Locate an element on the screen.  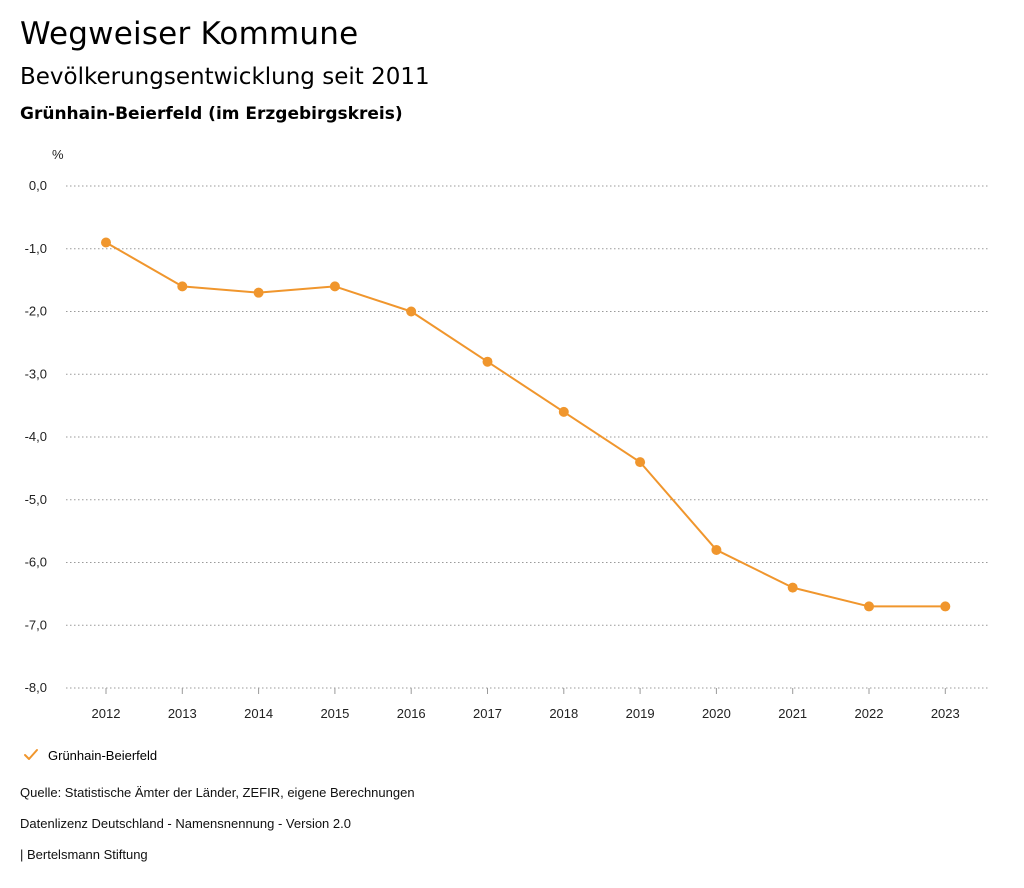
y-axis-ticks: 0,0 -1,0 -2,0 -3,0 -4,0 -5,0 -6,0 -7,0 -8,0 is located at coordinates (36, 436).